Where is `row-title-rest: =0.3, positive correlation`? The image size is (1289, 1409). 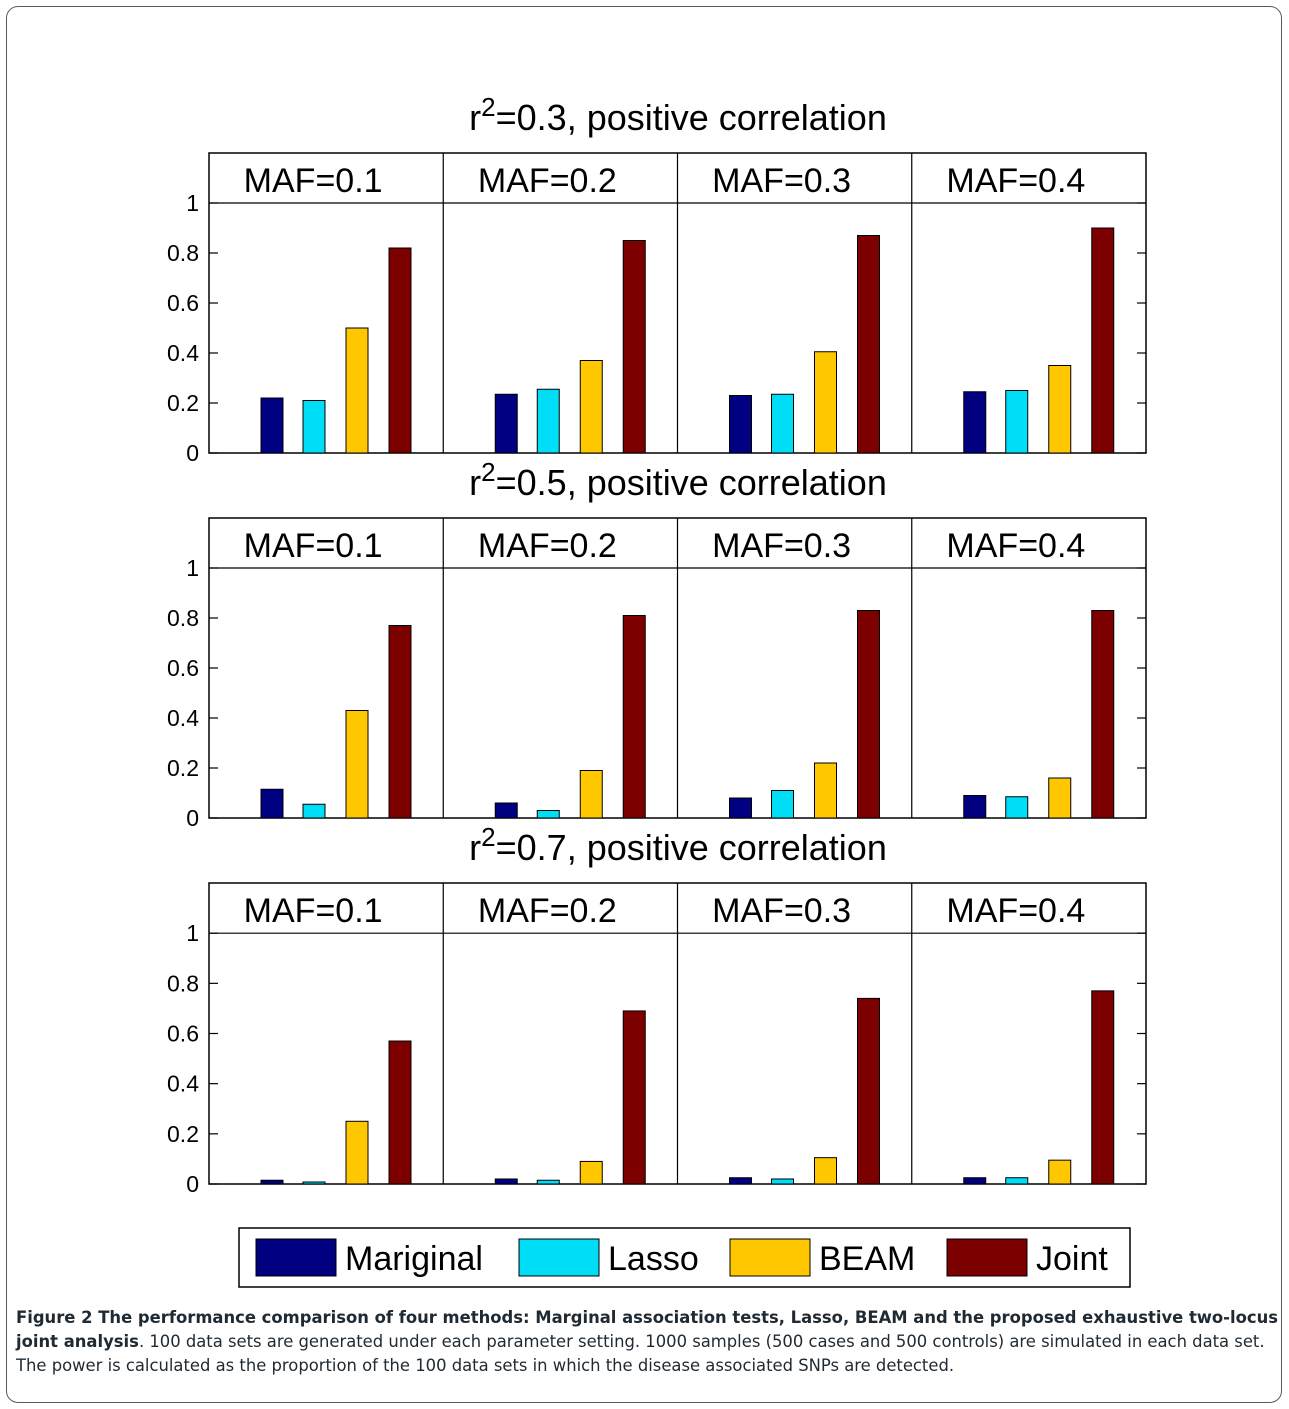 row-title-rest: =0.3, positive correlation is located at coordinates (691, 117).